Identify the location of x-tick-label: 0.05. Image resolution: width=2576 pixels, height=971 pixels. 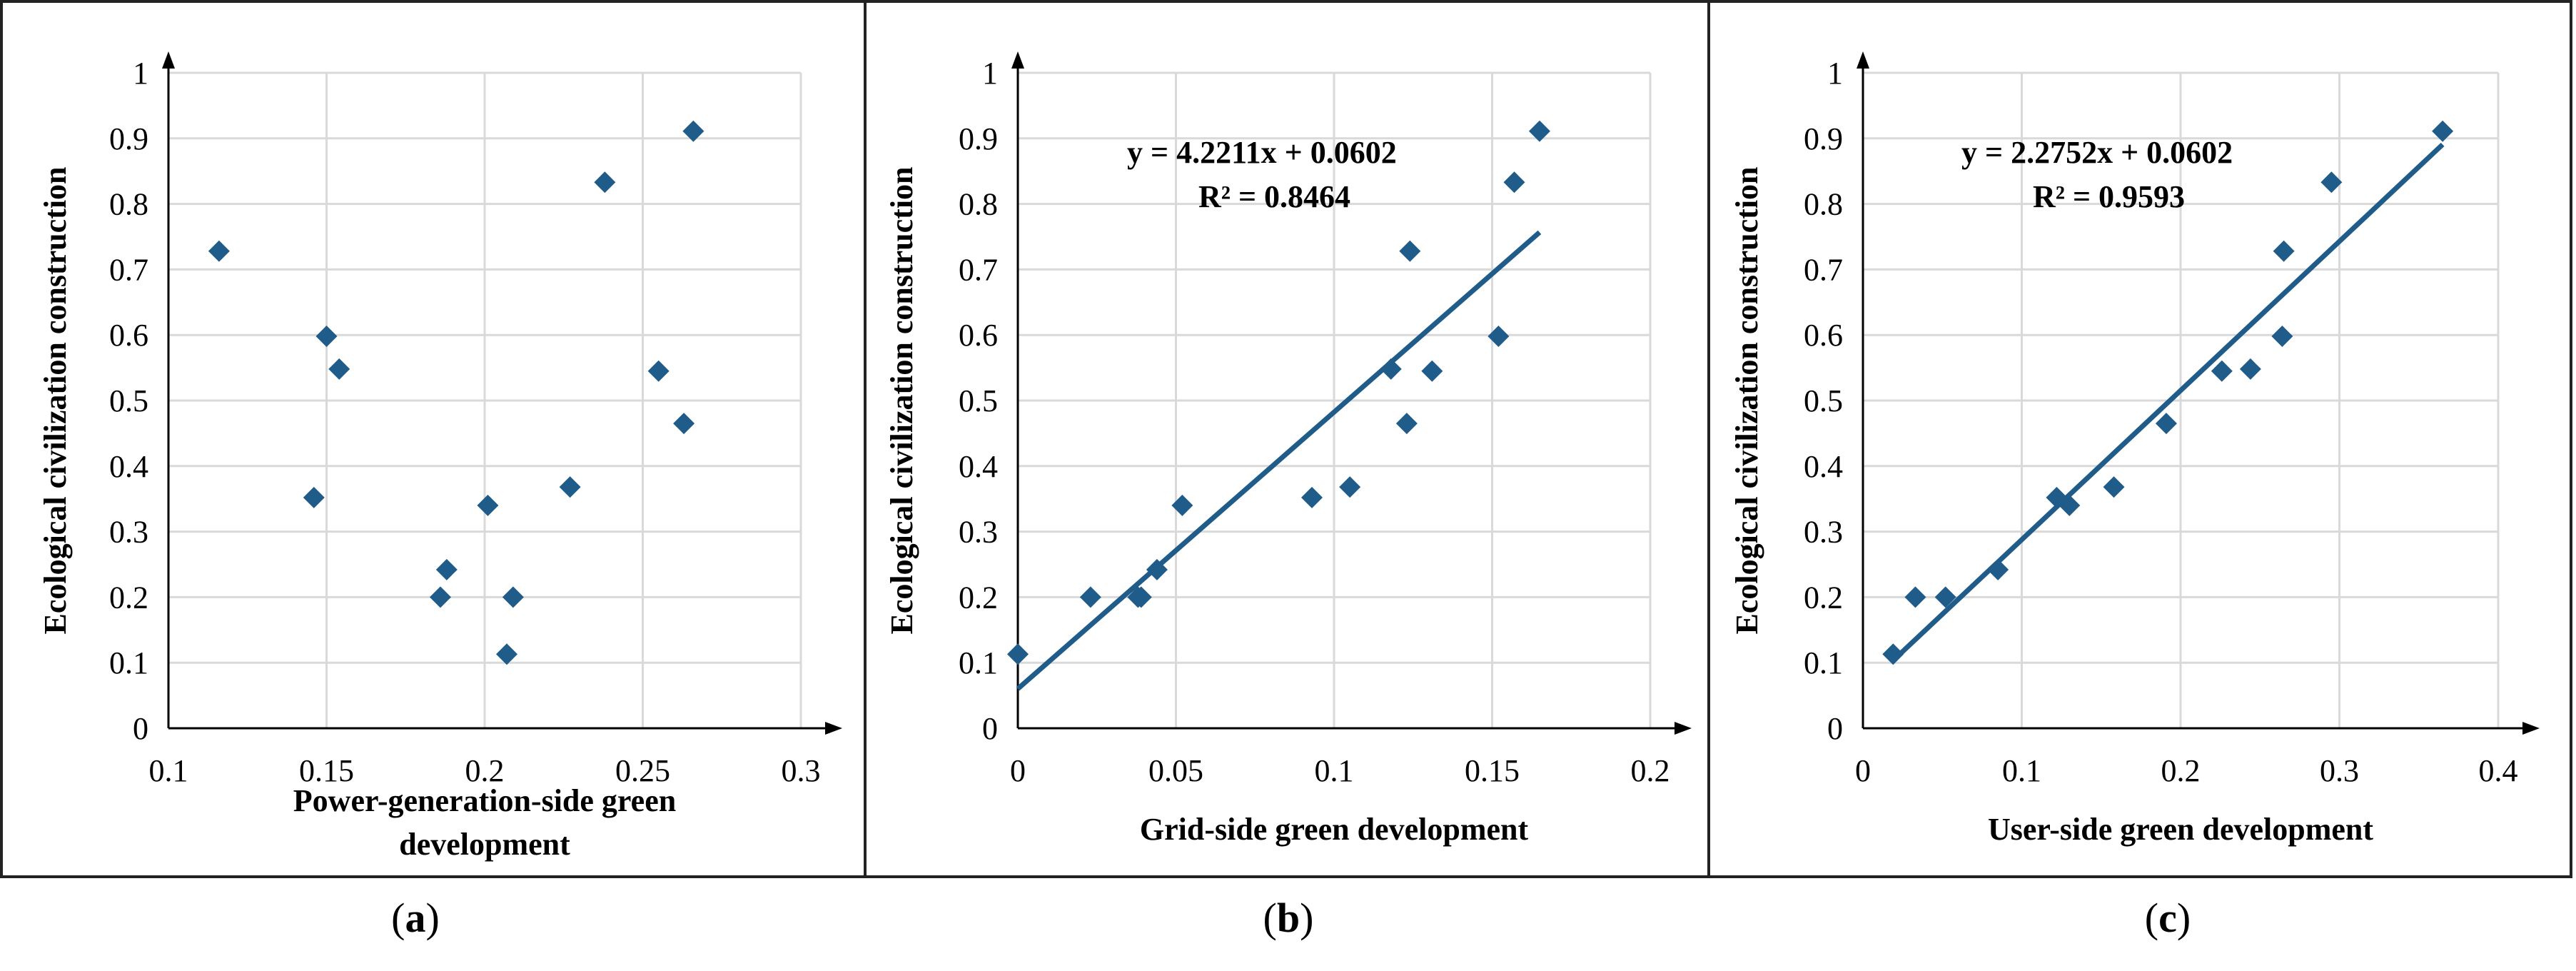
(1175, 770).